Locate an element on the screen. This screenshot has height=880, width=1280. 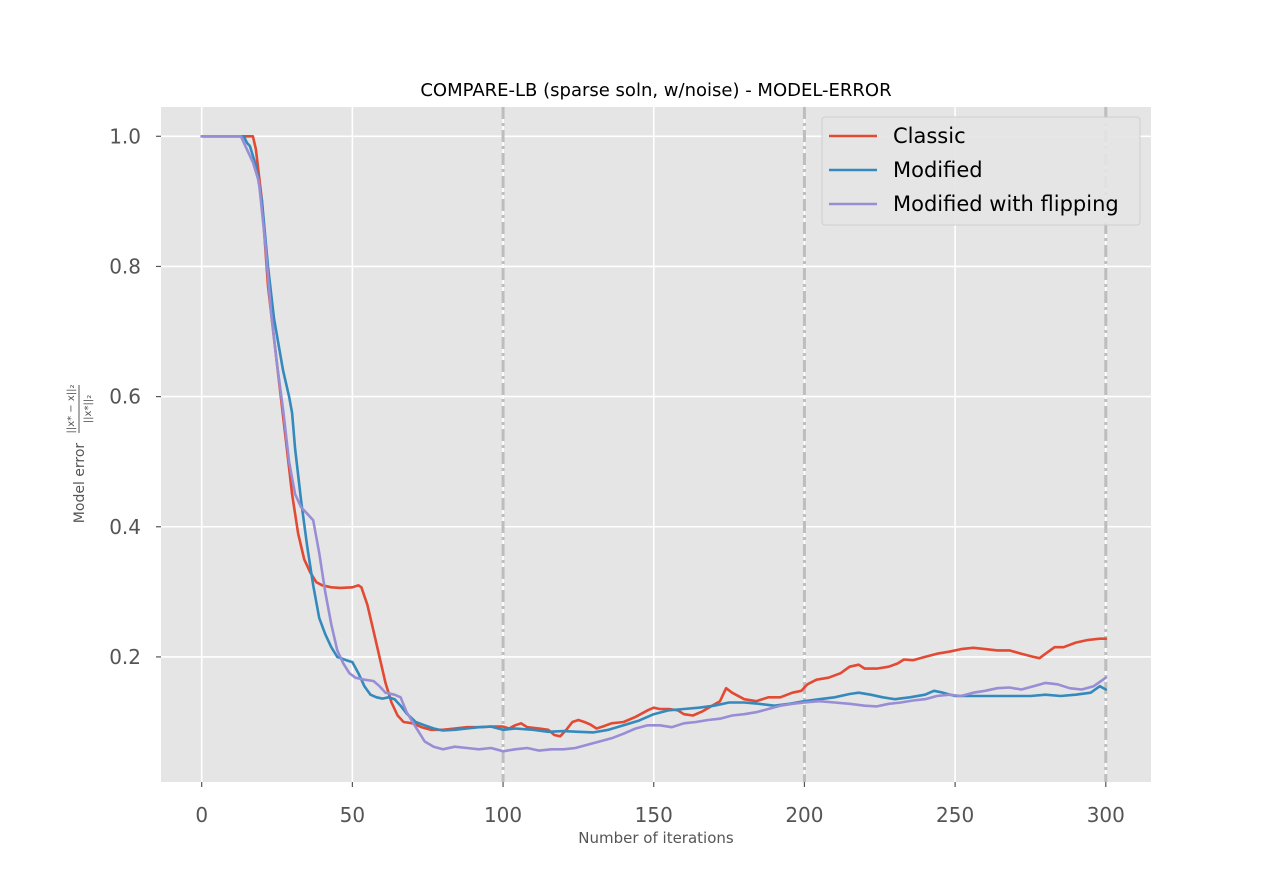
x-tick-label-250: 250 is located at coordinates (955, 815).